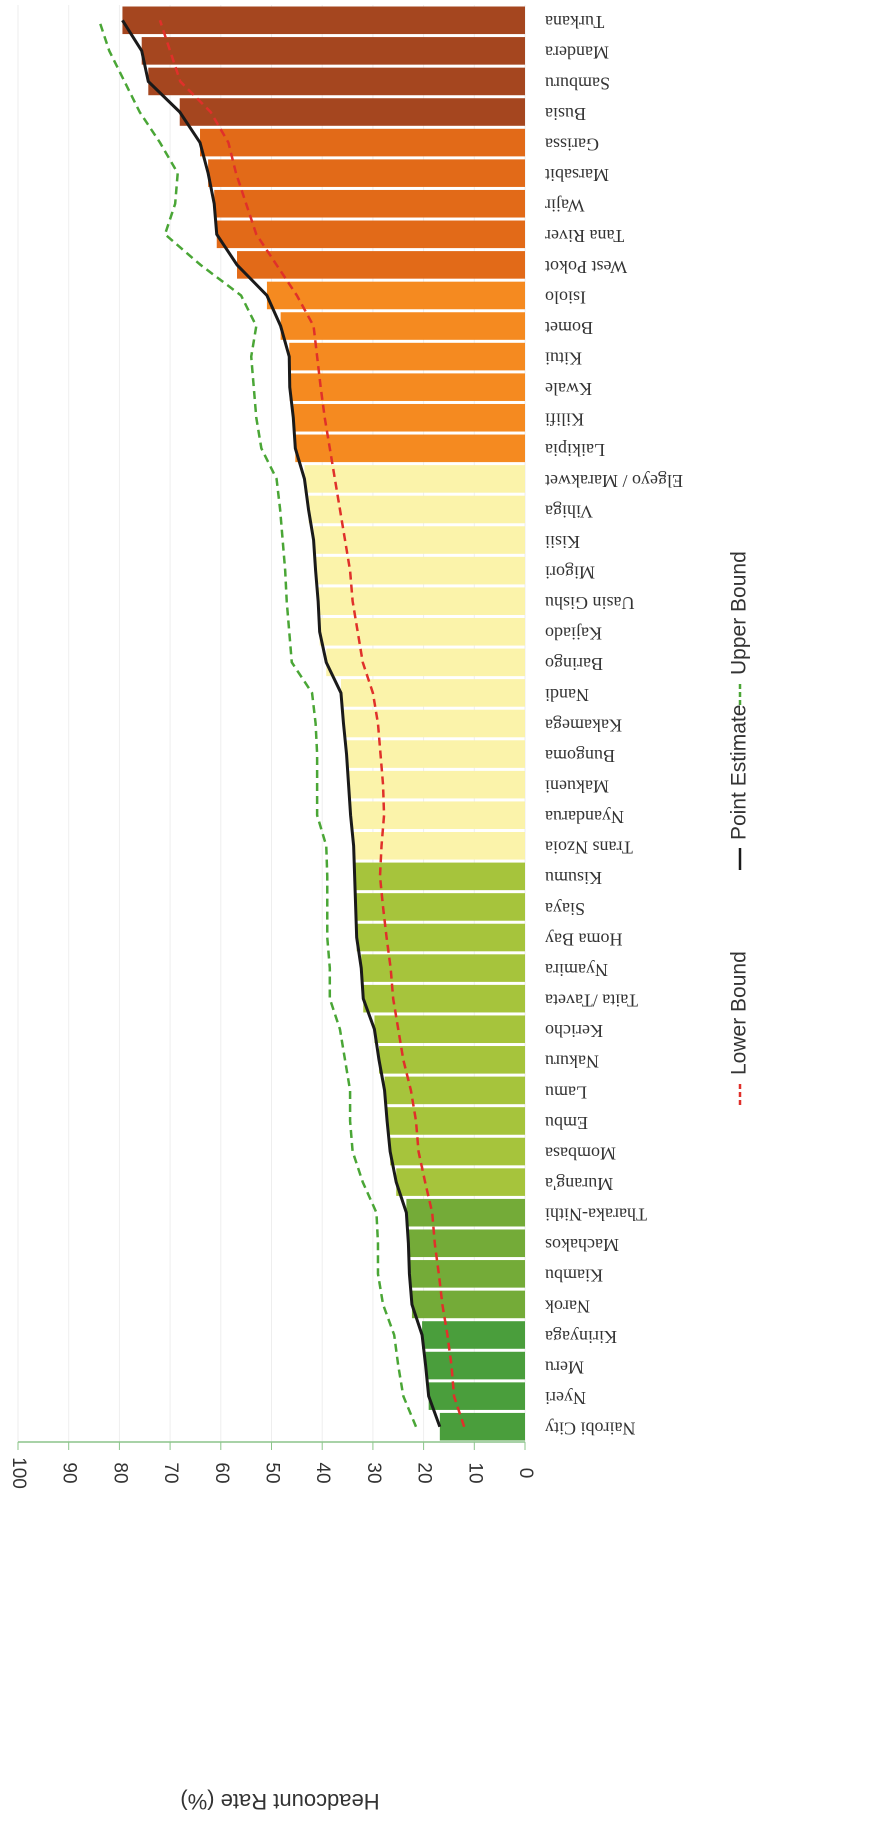  What do you see at coordinates (565, 1398) in the screenshot?
I see `x-tick-label: Nyeri` at bounding box center [565, 1398].